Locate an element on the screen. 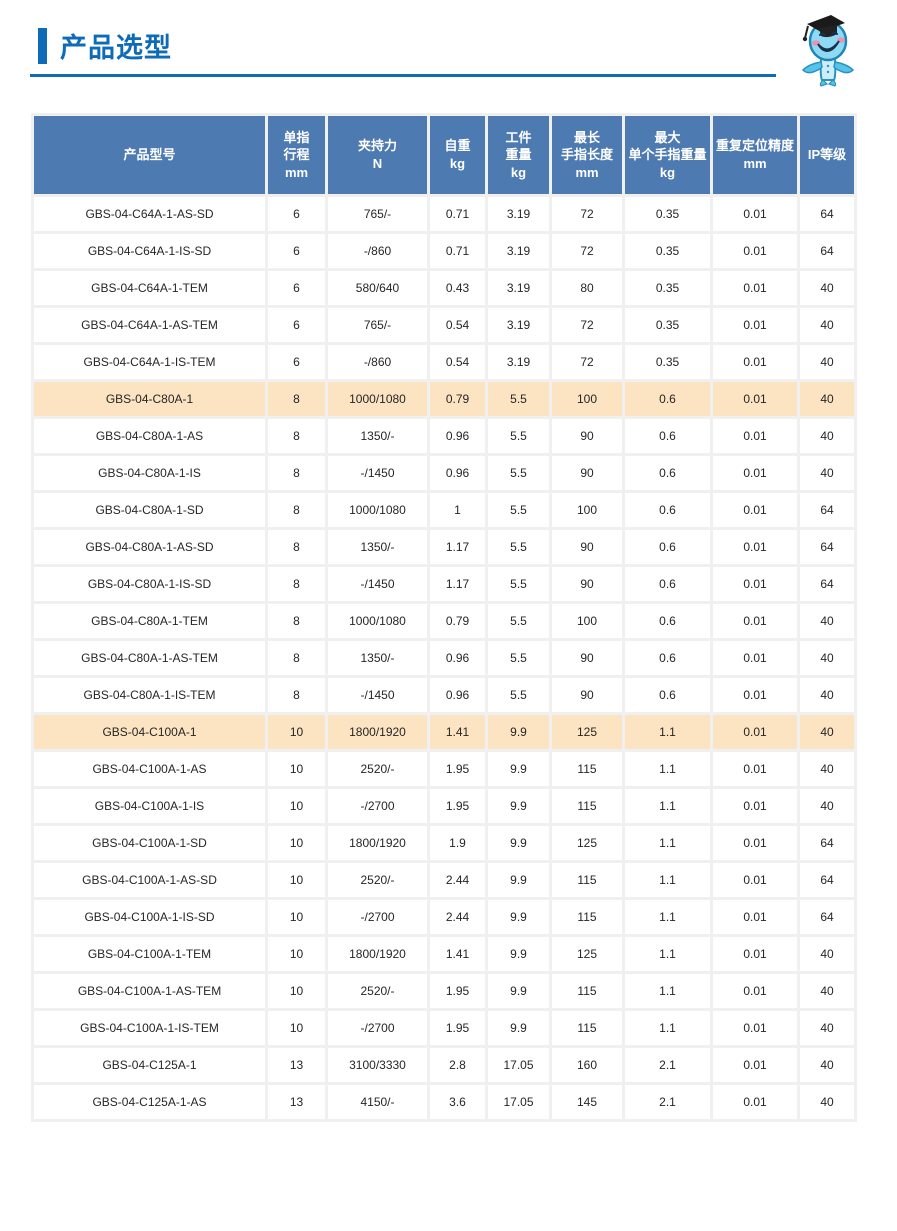 This screenshot has height=1231, width=897. cell-self-weight: 0.79 is located at coordinates (457, 621).